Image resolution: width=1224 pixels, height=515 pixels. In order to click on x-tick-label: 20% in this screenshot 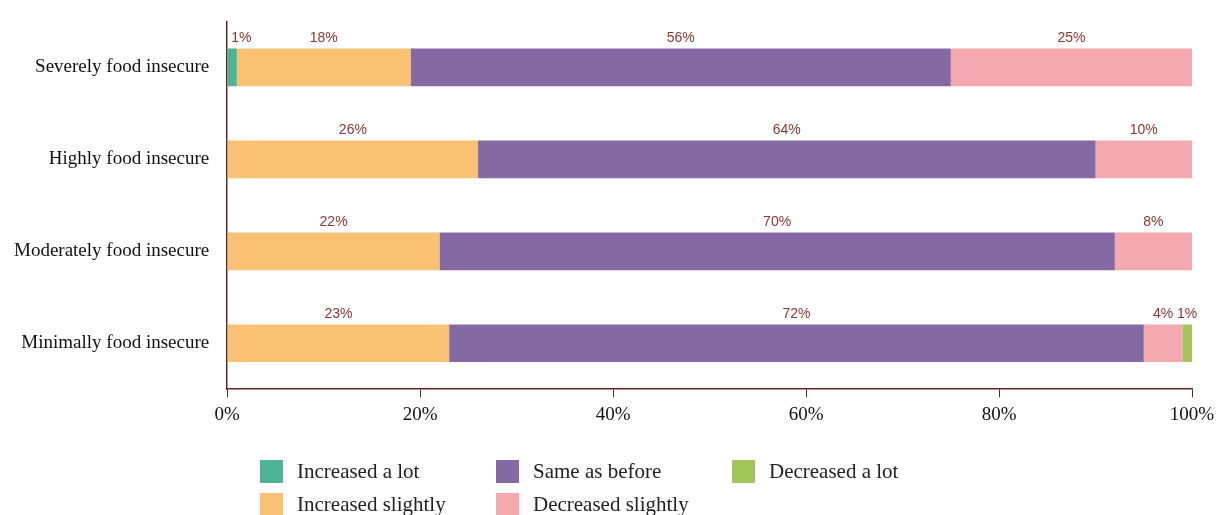, I will do `click(420, 413)`.